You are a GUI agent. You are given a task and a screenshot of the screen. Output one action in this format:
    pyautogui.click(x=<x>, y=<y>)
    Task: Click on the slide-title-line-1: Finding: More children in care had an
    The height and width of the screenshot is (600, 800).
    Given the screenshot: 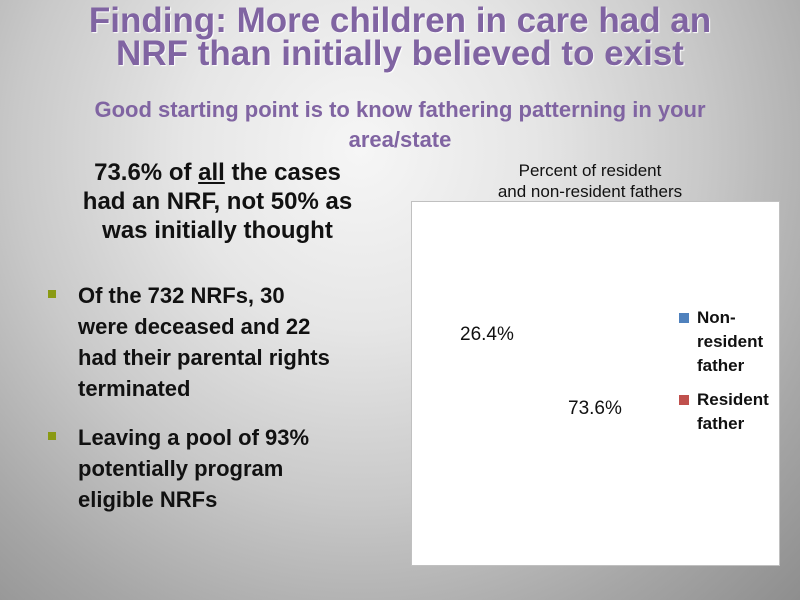 What is the action you would take?
    pyautogui.click(x=400, y=20)
    